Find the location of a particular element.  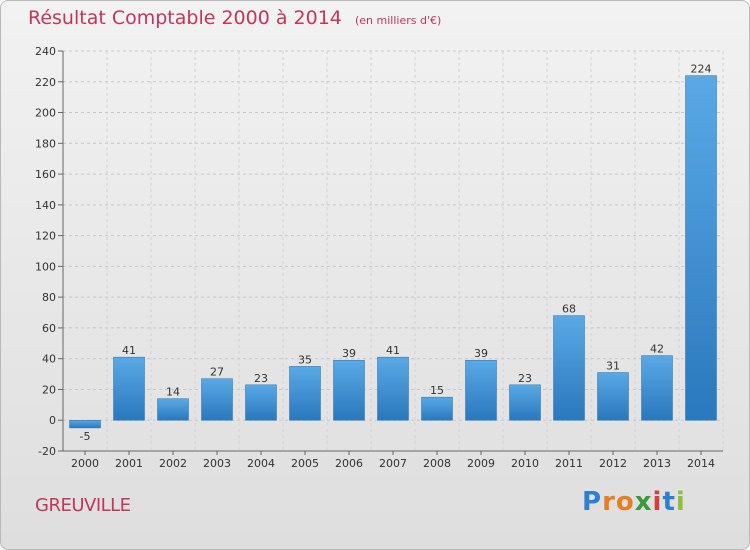

data-label: 15 is located at coordinates (437, 390).